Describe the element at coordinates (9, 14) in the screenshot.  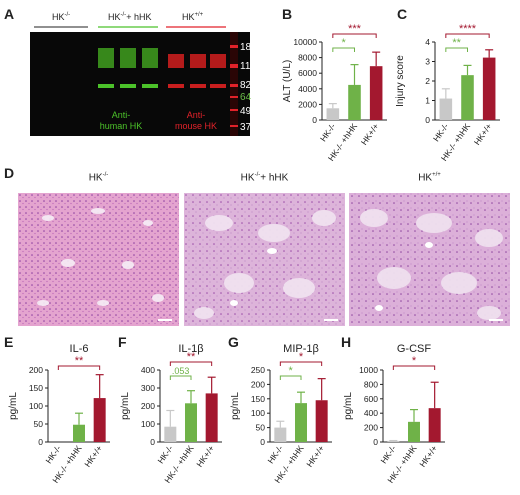
I see `panel-letter-a: A` at that location.